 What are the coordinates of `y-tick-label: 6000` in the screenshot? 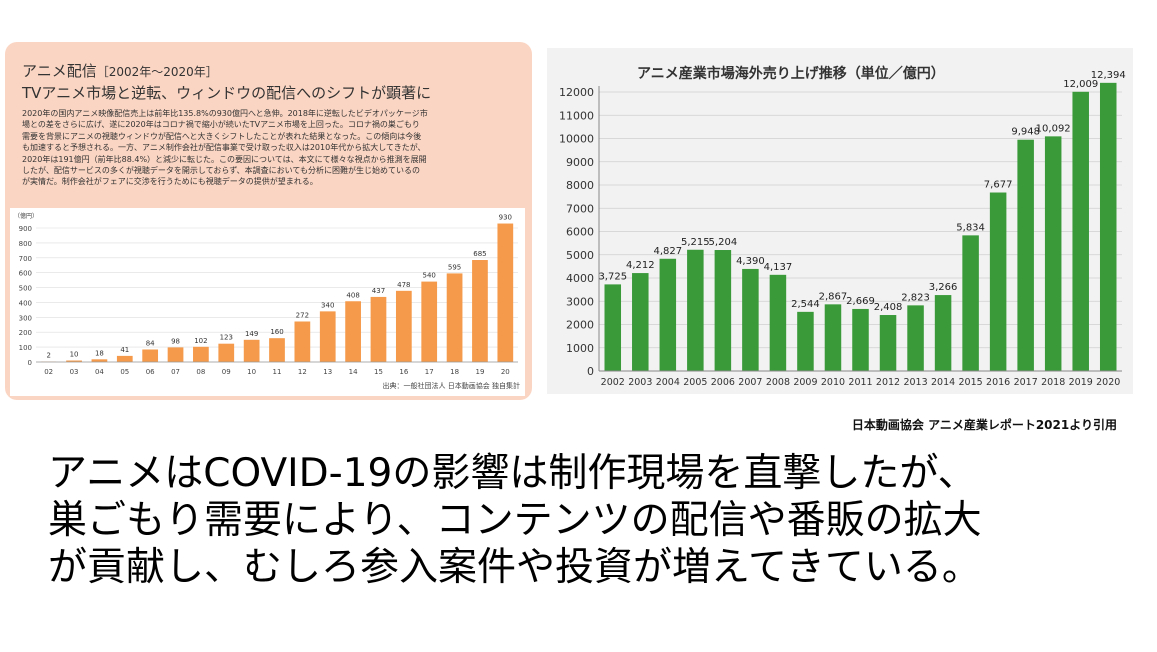 It's located at (580, 232).